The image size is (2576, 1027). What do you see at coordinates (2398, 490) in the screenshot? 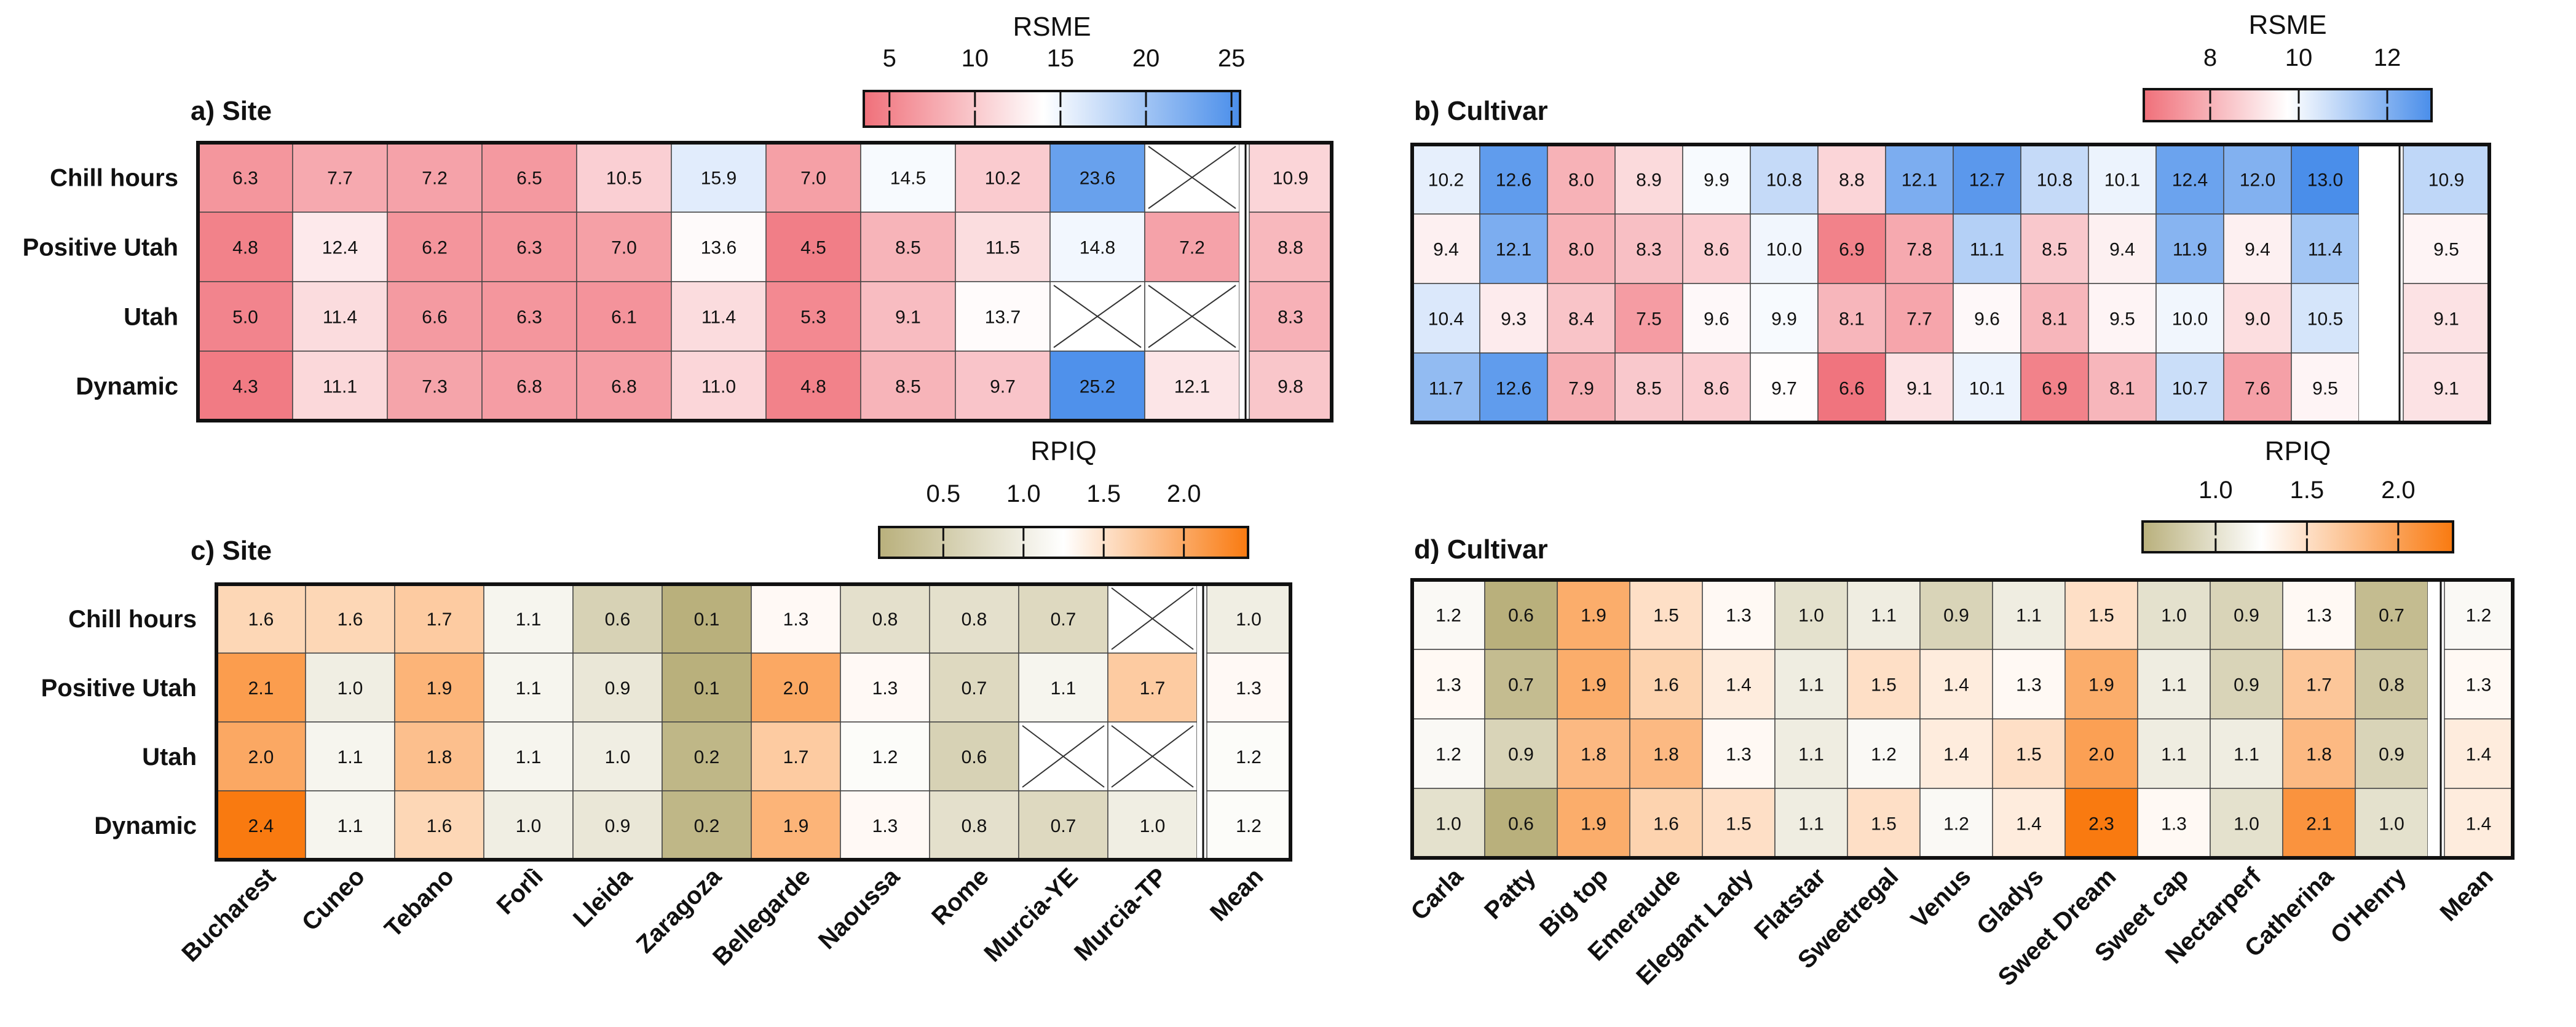
I see `colorbar-tick-label: 2.0` at bounding box center [2398, 490].